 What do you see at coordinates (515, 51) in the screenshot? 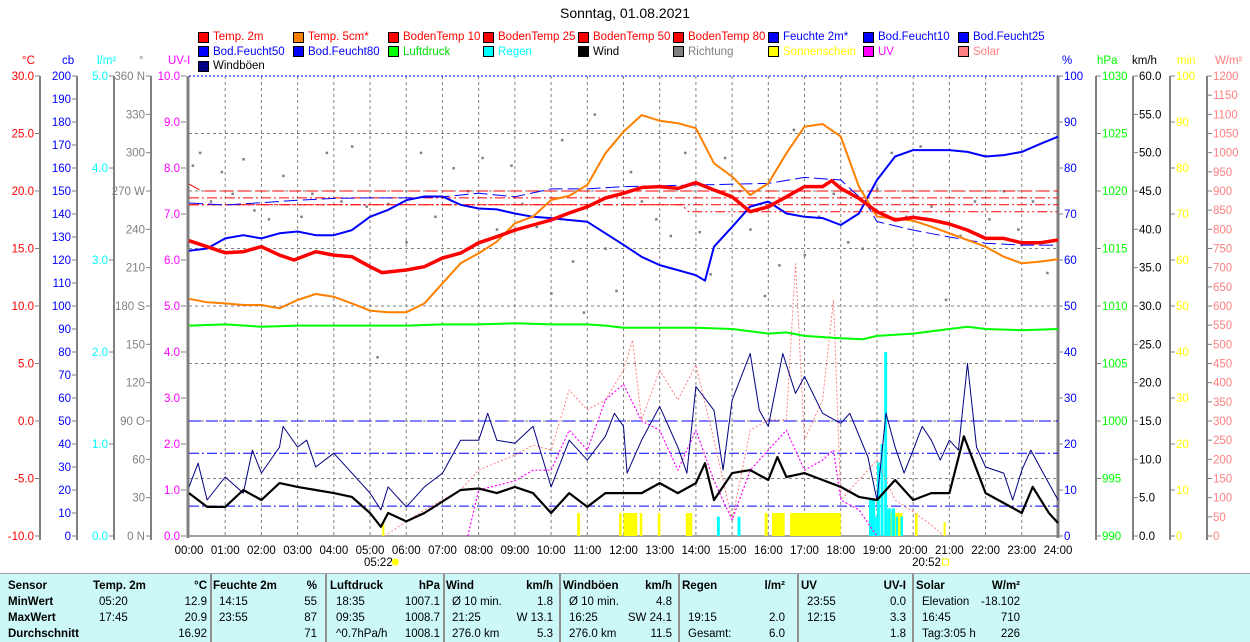
I see `legend-label: Regen` at bounding box center [515, 51].